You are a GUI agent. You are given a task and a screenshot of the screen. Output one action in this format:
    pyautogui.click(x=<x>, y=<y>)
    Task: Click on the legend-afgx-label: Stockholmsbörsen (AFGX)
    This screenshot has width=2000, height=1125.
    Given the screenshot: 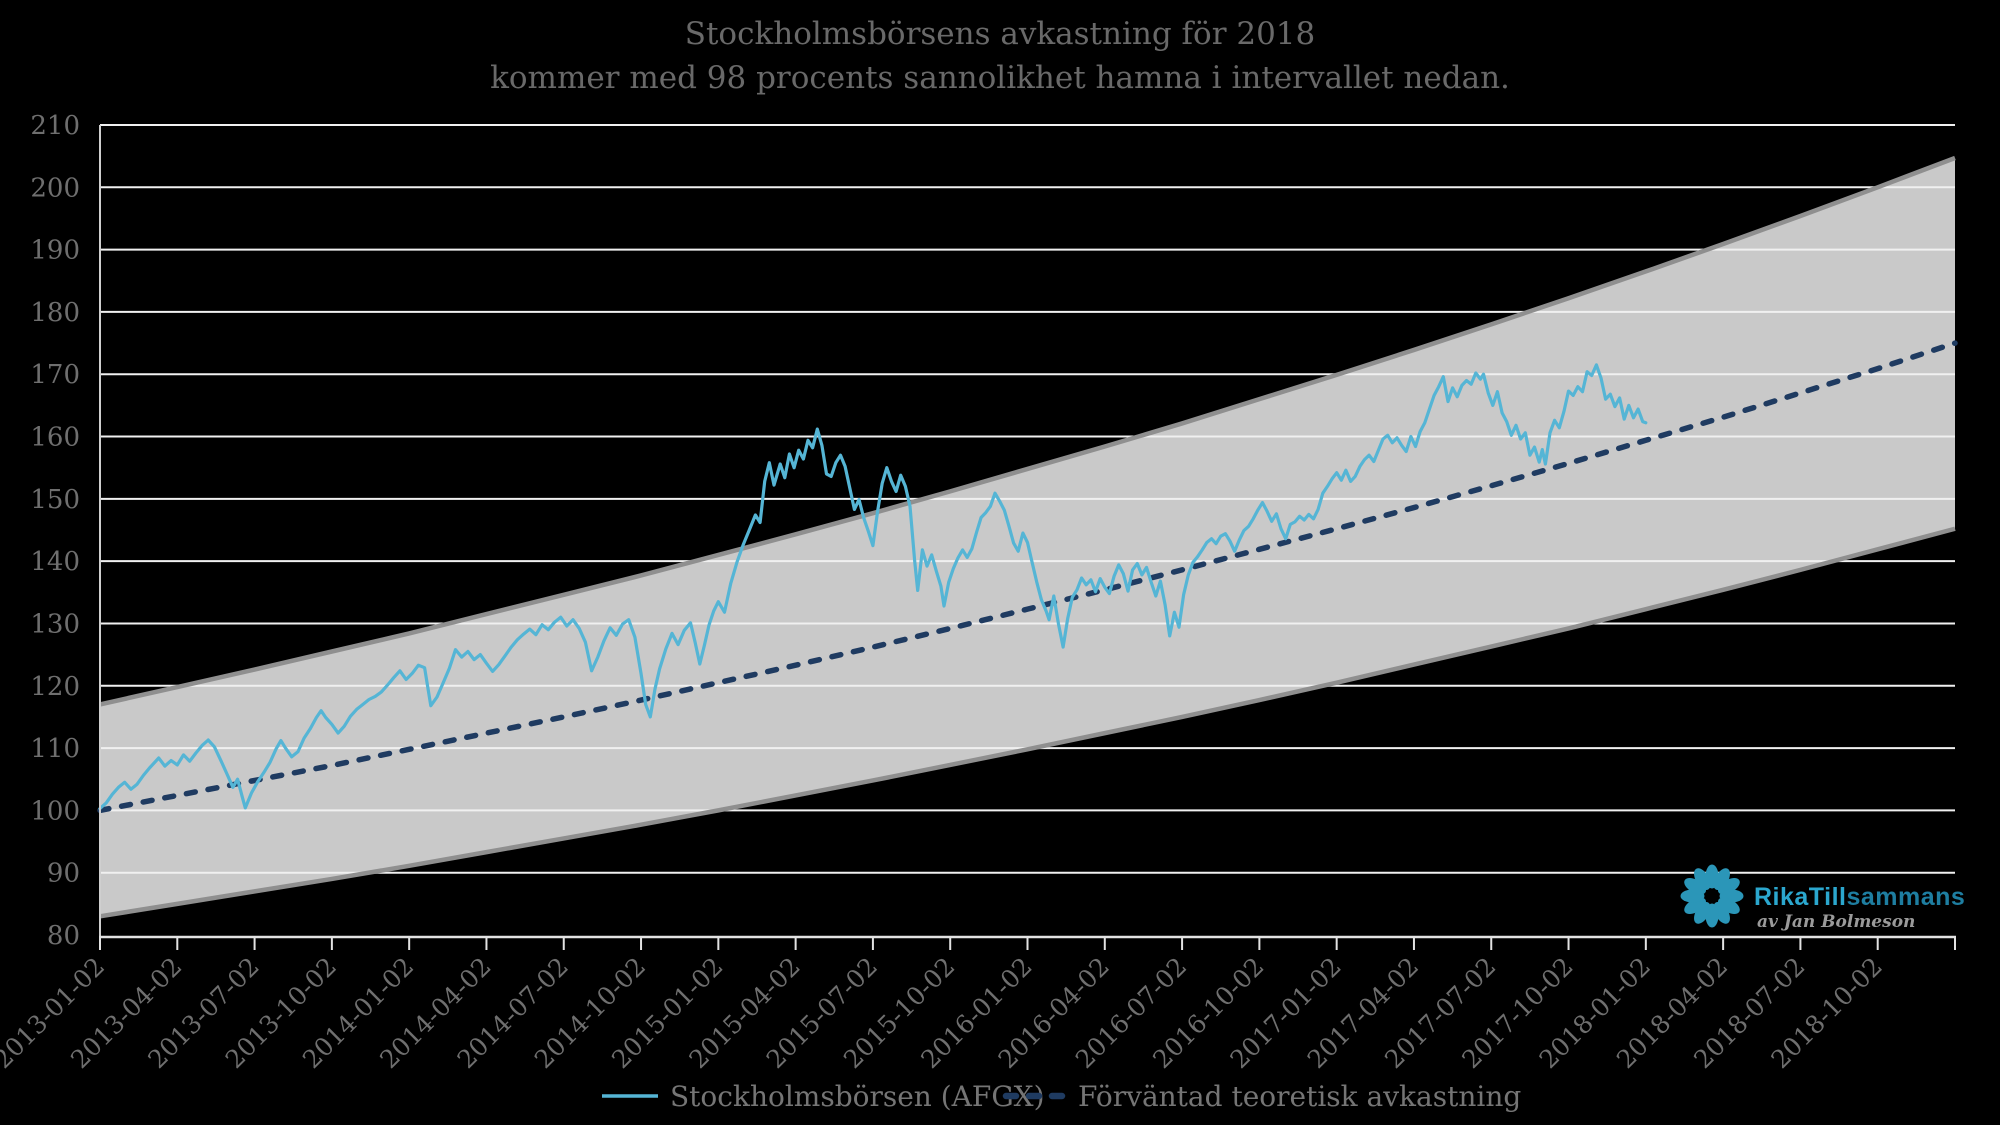 What is the action you would take?
    pyautogui.click(x=857, y=1096)
    